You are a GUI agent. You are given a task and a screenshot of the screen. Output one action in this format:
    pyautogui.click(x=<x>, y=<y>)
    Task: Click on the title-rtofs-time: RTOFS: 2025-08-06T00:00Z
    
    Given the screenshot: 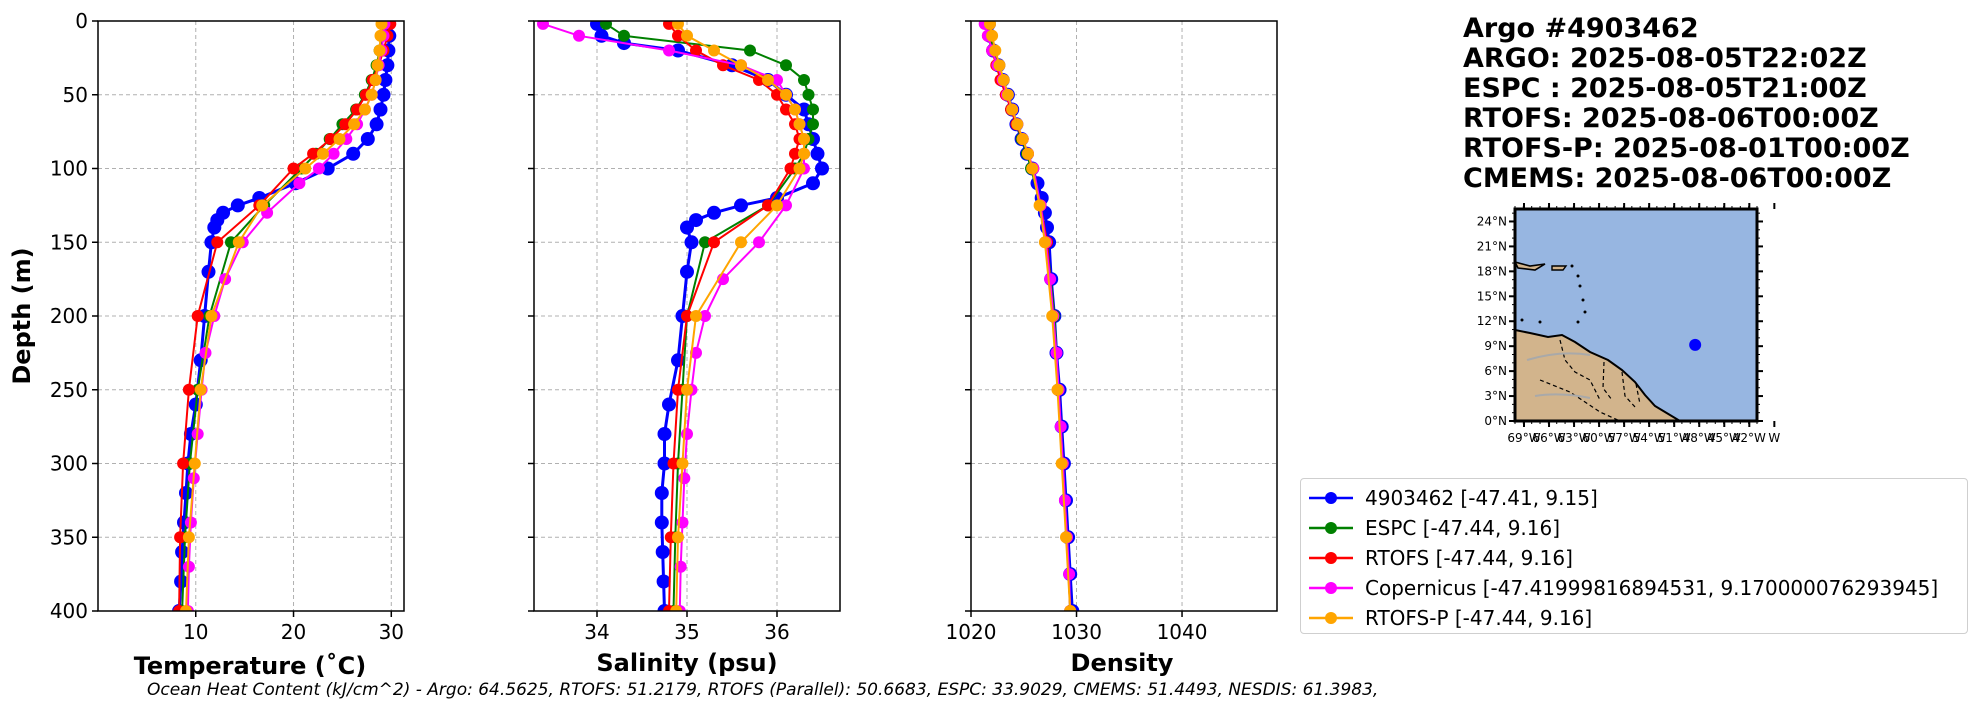 What is the action you would take?
    pyautogui.click(x=1671, y=118)
    